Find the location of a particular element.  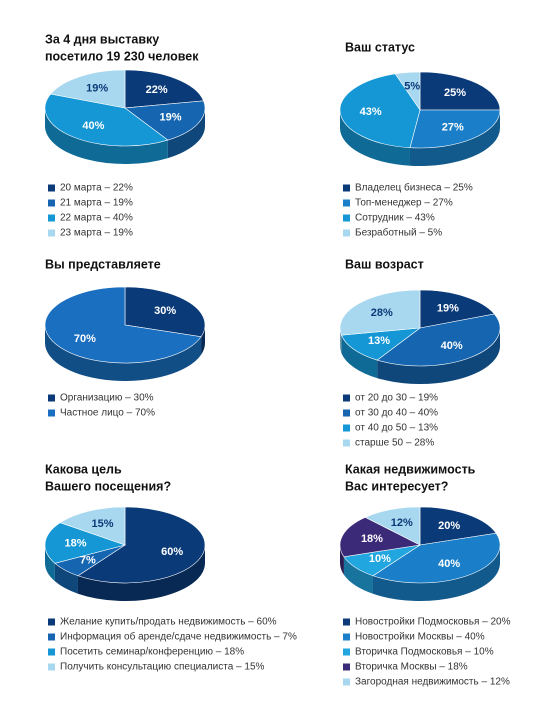

legend-label: Топ-менеджер – 27% is located at coordinates (404, 203).